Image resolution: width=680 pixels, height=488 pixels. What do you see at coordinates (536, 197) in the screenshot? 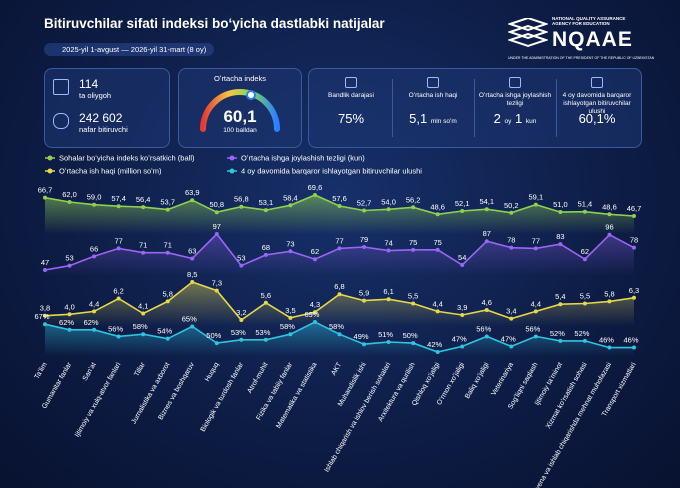
I see `data-label: 59,1` at bounding box center [536, 197].